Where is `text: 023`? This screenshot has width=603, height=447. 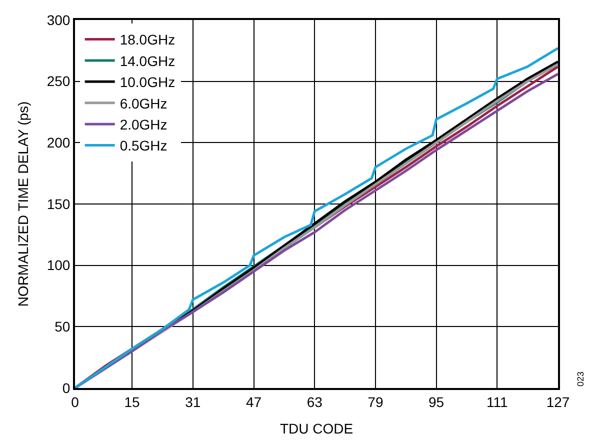 text: 023 is located at coordinates (580, 378).